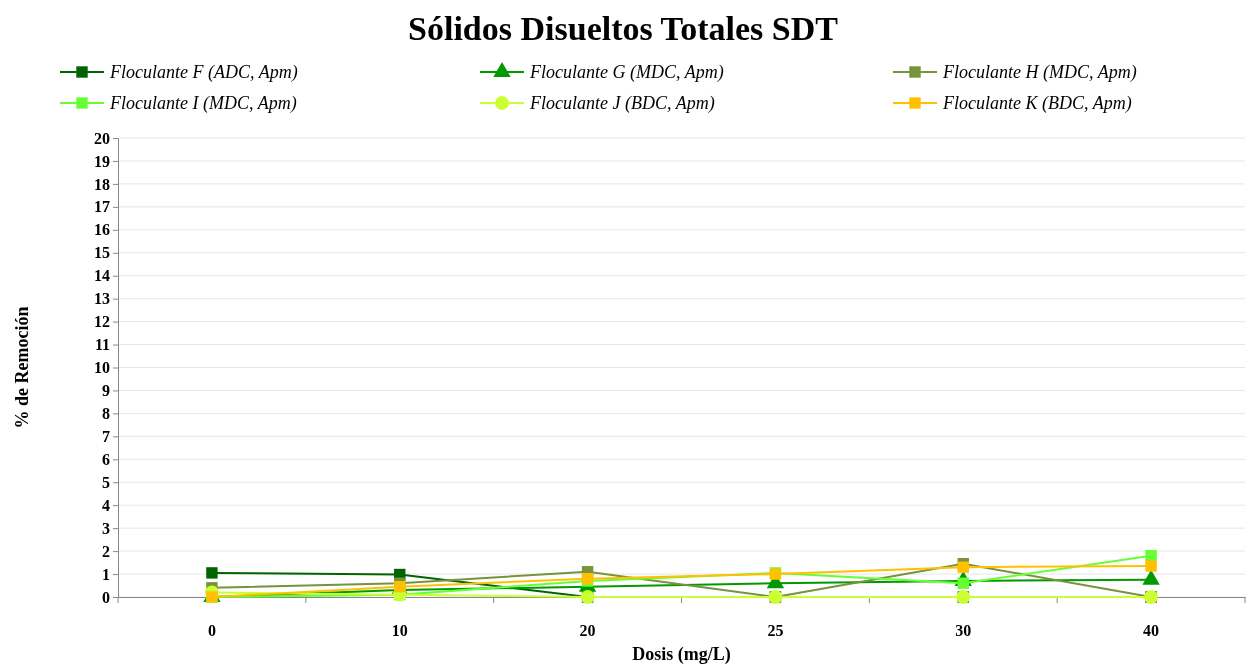 The height and width of the screenshot is (665, 1247). Describe the element at coordinates (623, 28) in the screenshot. I see `chart-title: Sólidos Disueltos Totales SDT` at that location.